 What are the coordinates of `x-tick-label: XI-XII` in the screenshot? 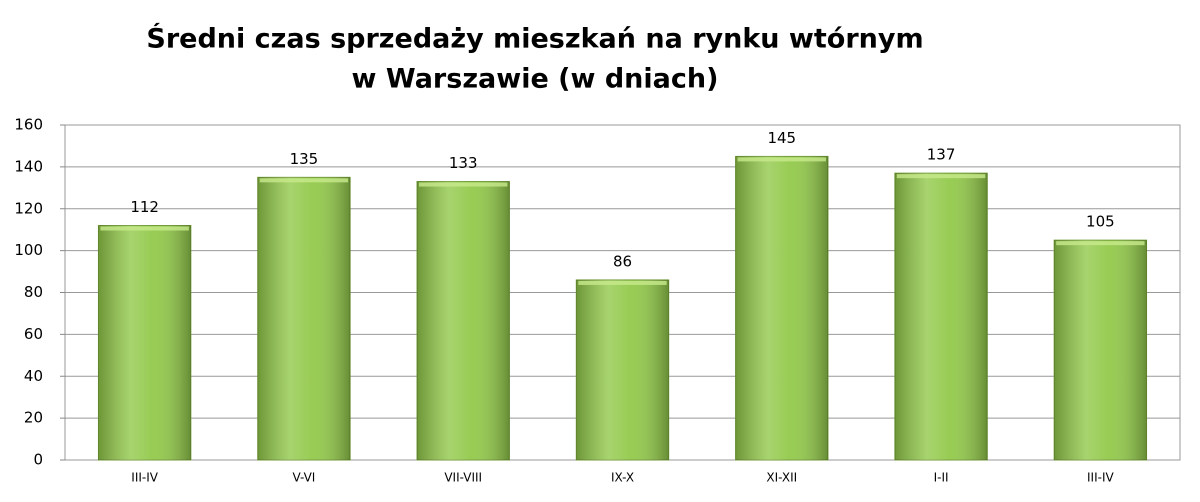 It's located at (781, 478).